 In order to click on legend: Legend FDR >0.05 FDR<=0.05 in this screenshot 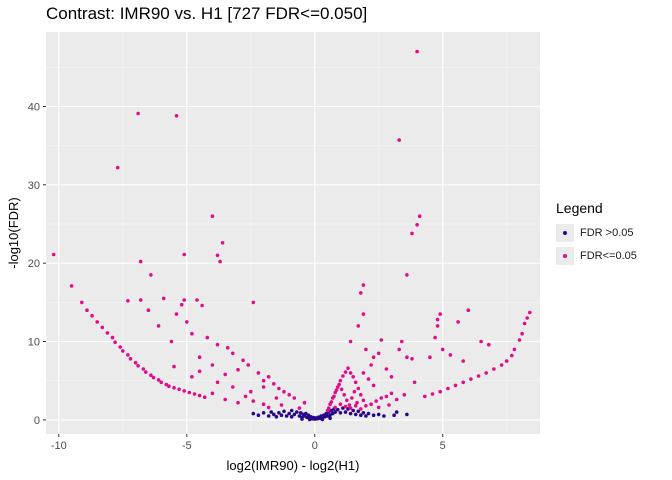, I will do `click(611, 233)`.